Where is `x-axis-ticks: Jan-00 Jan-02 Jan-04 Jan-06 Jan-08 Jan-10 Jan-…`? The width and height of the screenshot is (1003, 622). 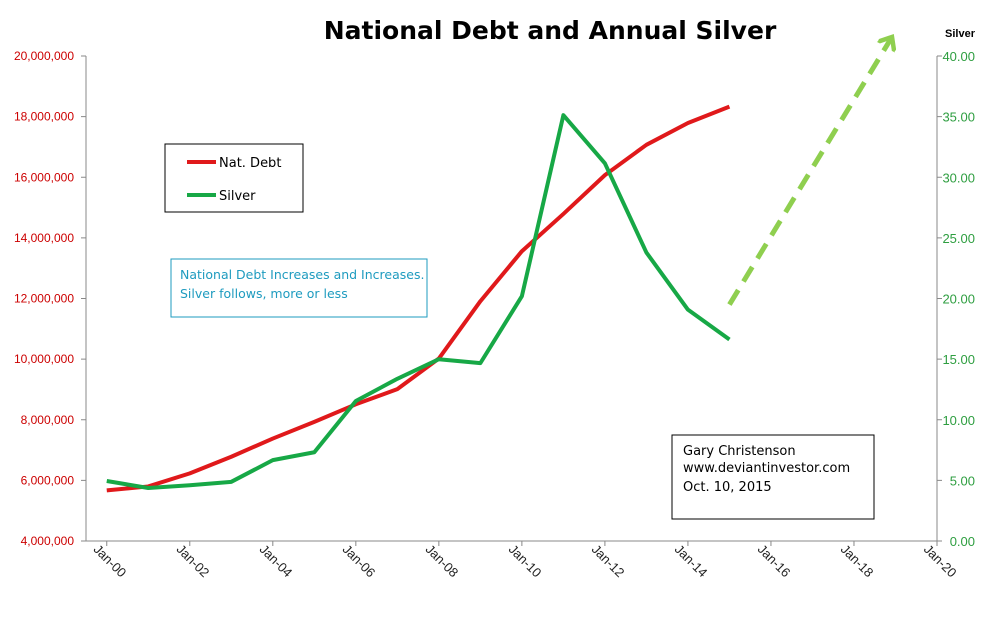 x-axis-ticks: Jan-00 Jan-02 Jan-04 Jan-06 Jan-08 Jan-10 Jan-… is located at coordinates (525, 560).